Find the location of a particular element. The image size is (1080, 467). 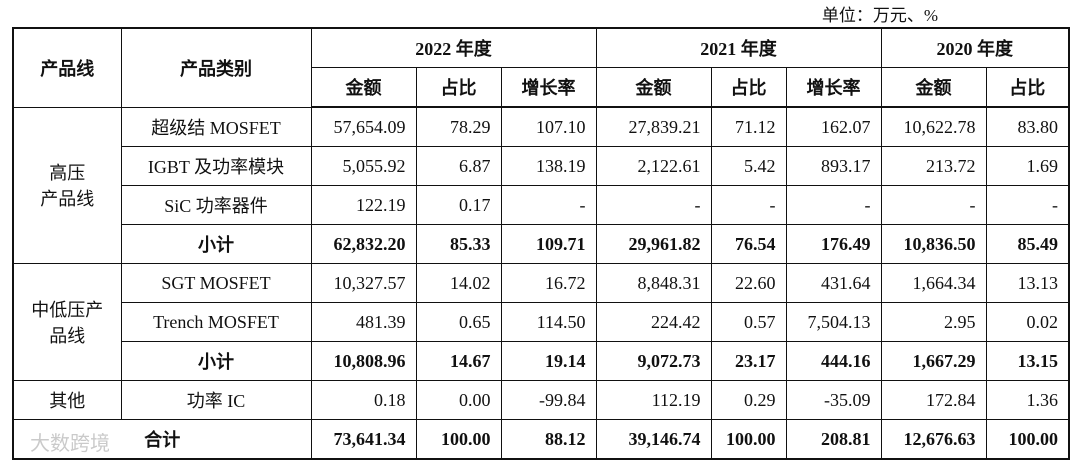

value-cell: 6.87 is located at coordinates (458, 166).